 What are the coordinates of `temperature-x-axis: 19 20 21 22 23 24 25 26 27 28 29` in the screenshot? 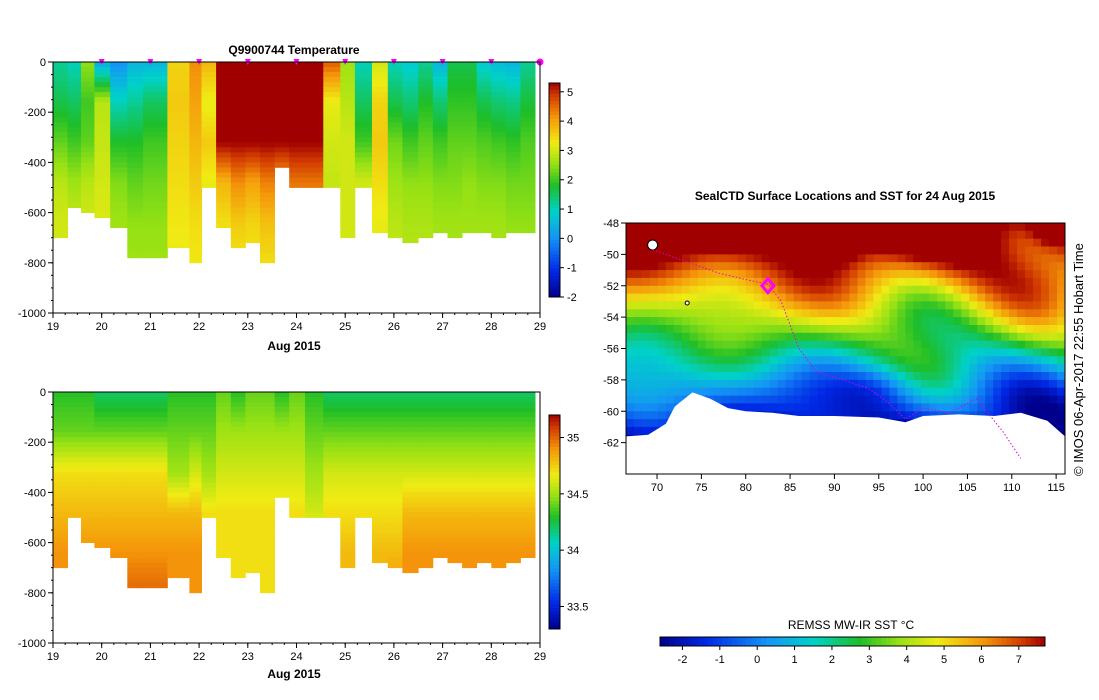 It's located at (296, 323).